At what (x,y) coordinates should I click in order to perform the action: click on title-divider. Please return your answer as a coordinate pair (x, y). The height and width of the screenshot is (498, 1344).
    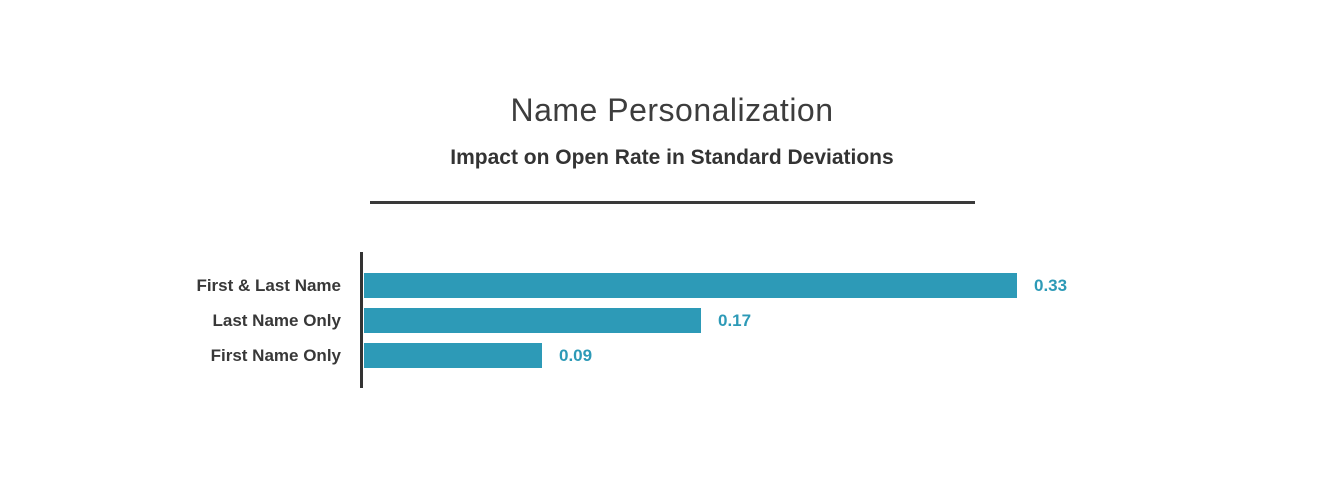
    Looking at the image, I should click on (672, 202).